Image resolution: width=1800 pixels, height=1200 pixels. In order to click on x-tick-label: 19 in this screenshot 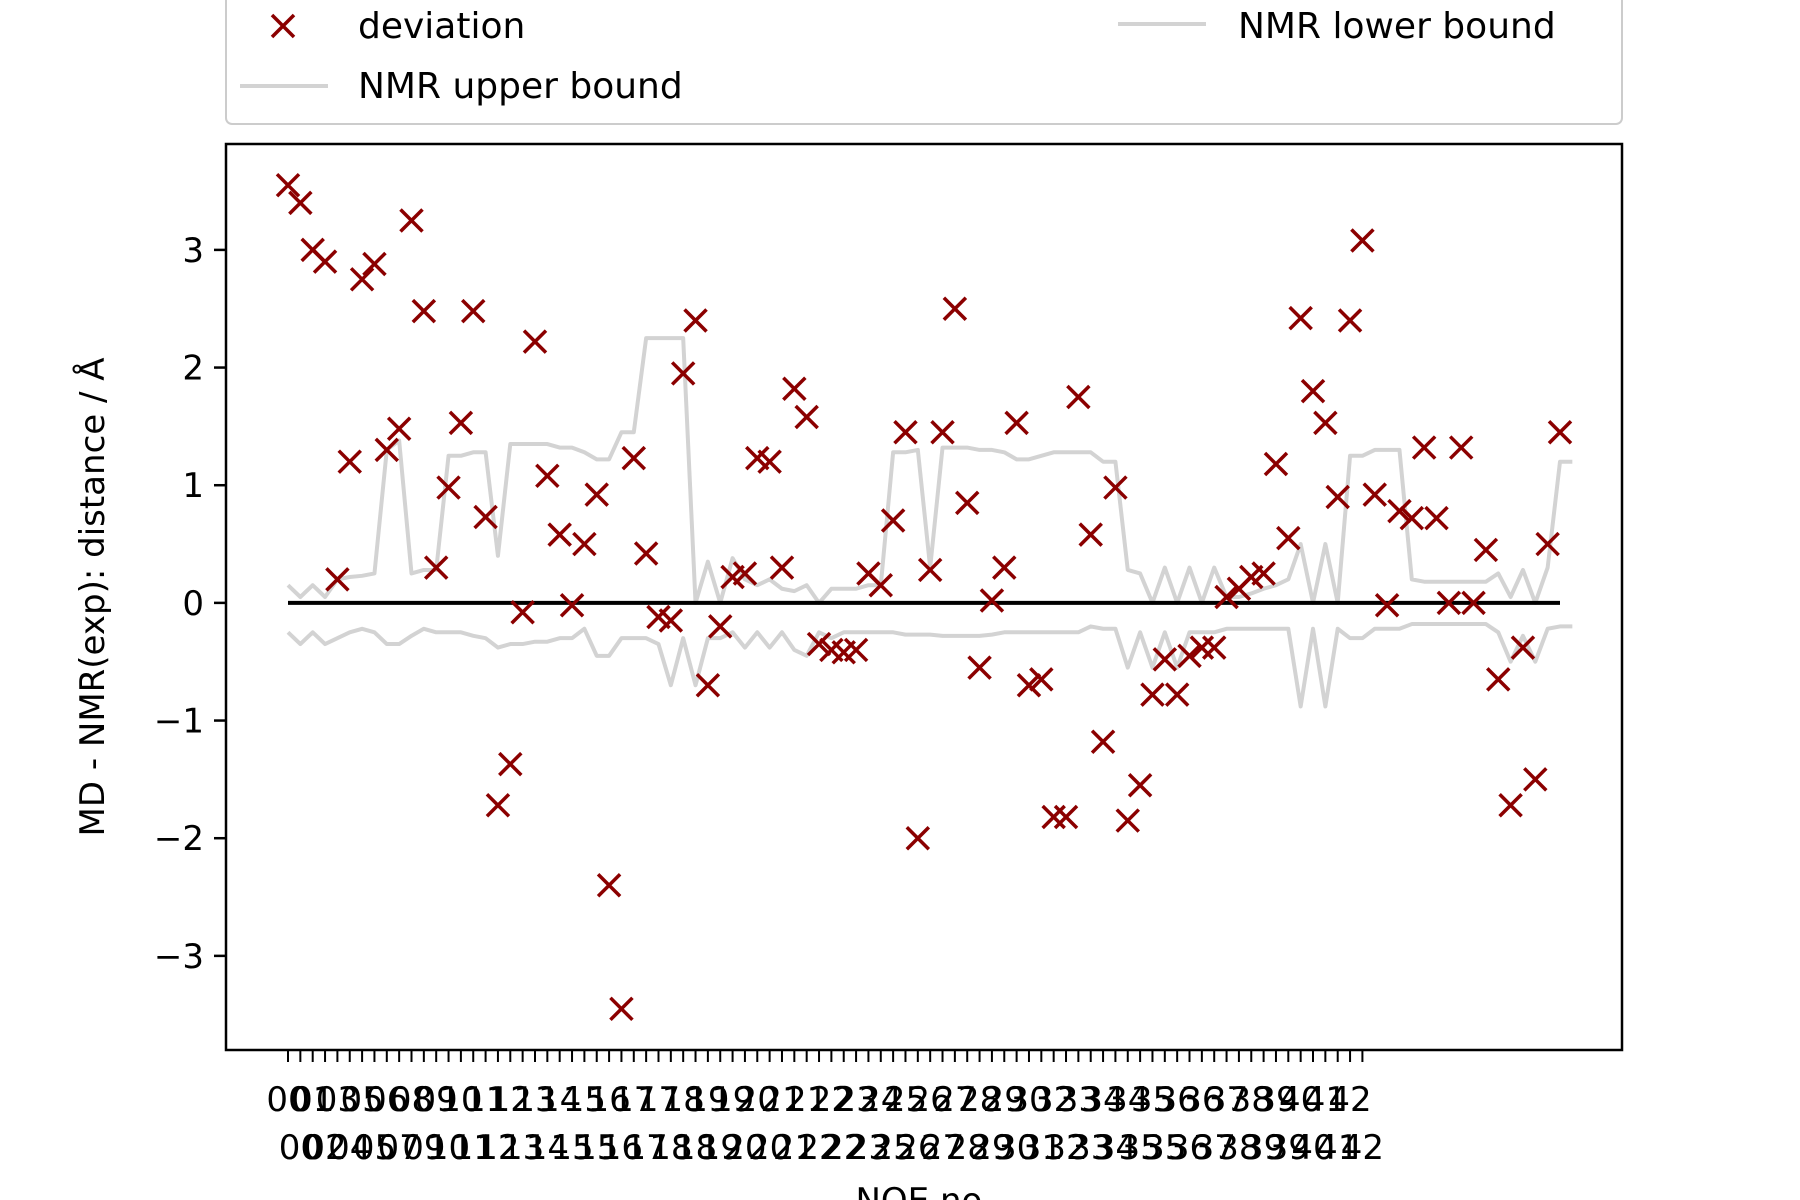, I will do `click(732, 1100)`.